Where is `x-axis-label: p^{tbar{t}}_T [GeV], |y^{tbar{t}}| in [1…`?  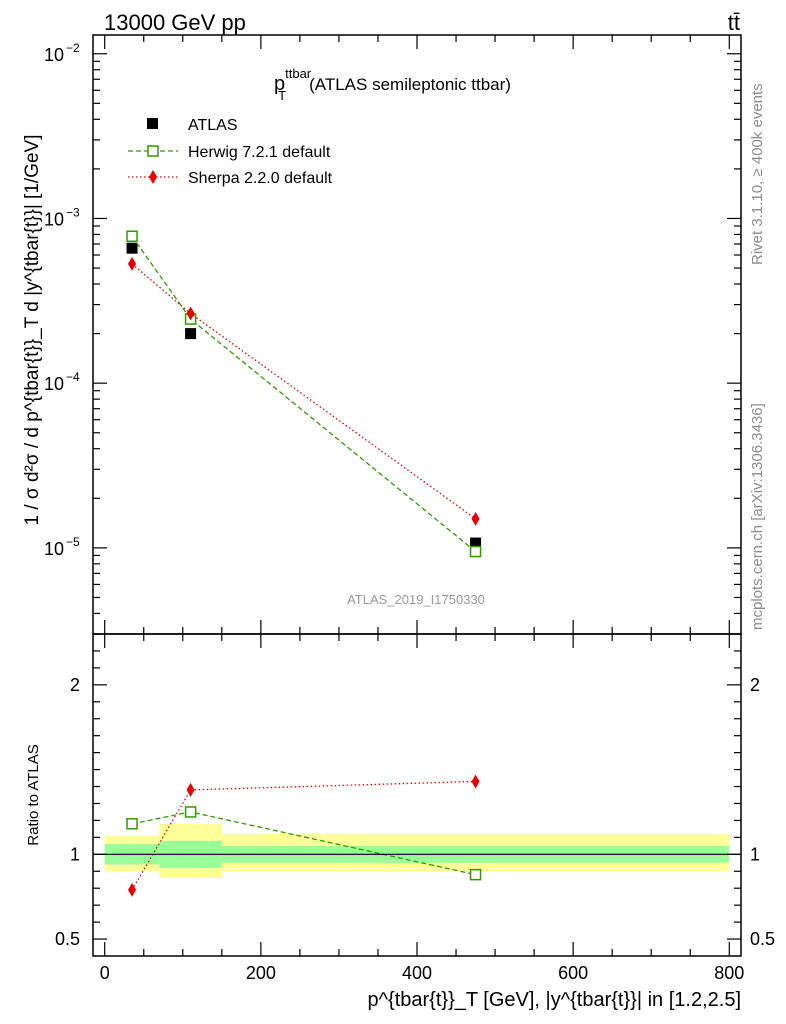 x-axis-label: p^{tbar{t}}_T [GeV], |y^{tbar{t}}| in [1… is located at coordinates (555, 1000).